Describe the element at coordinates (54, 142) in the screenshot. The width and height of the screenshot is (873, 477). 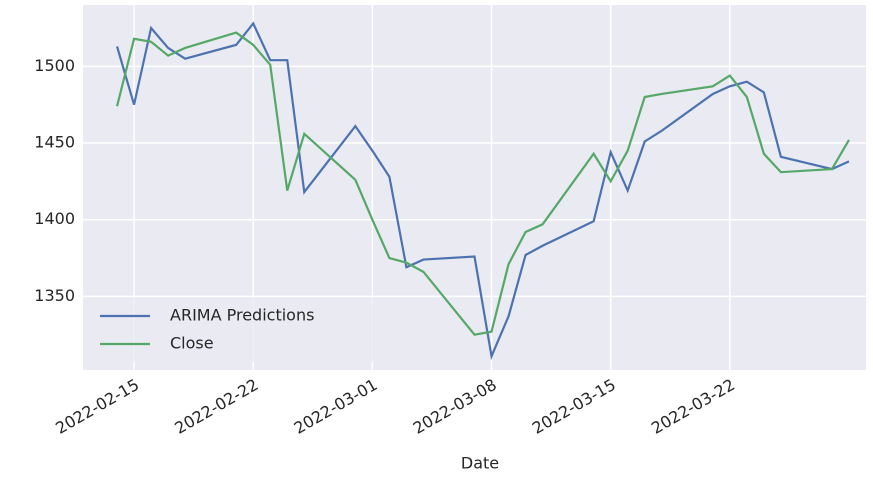
I see `y-tick-label: 1450` at that location.